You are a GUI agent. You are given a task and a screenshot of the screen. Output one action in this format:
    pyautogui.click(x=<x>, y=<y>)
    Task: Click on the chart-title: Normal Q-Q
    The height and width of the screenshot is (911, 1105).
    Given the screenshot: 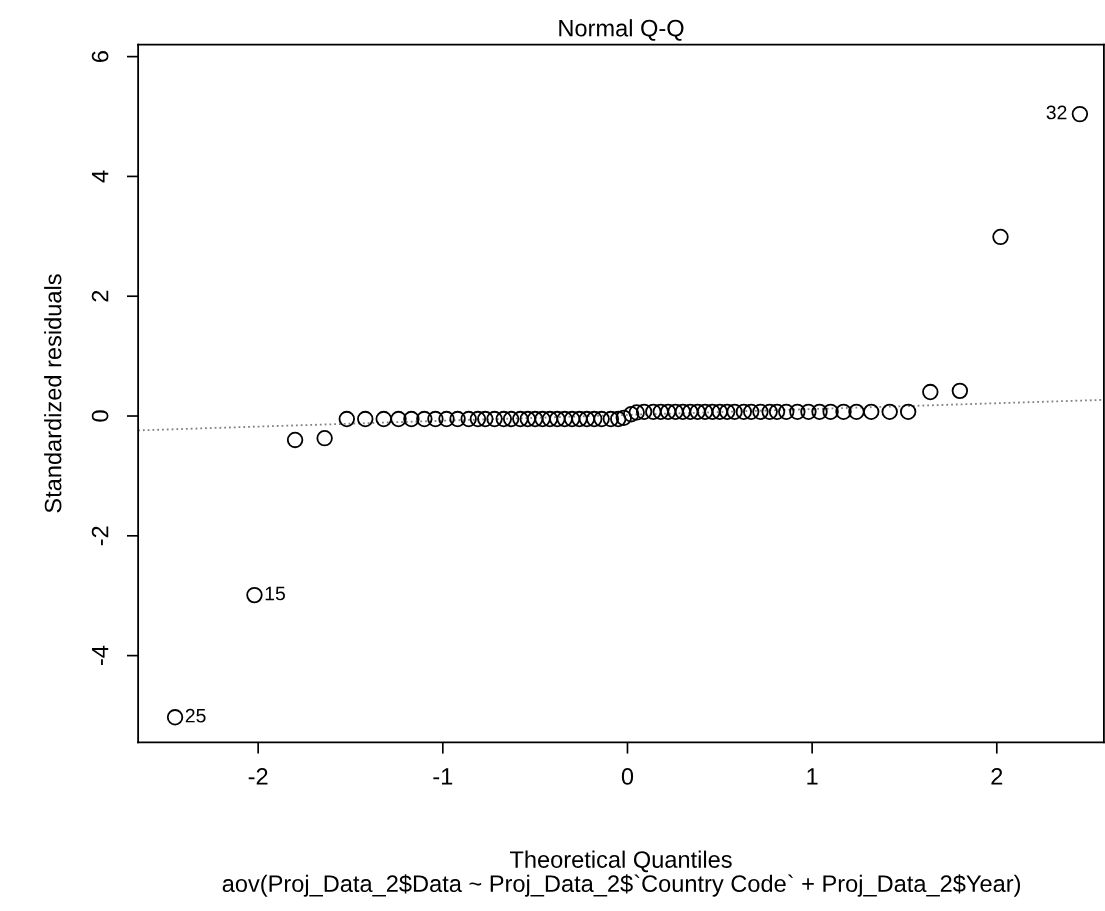 What is the action you would take?
    pyautogui.click(x=621, y=30)
    